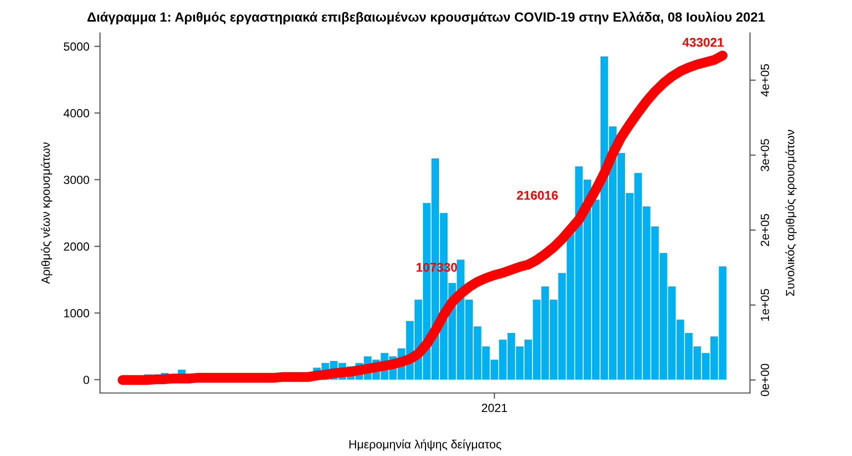 The width and height of the screenshot is (852, 456). What do you see at coordinates (77, 46) in the screenshot?
I see `y-tick-label: 5000` at bounding box center [77, 46].